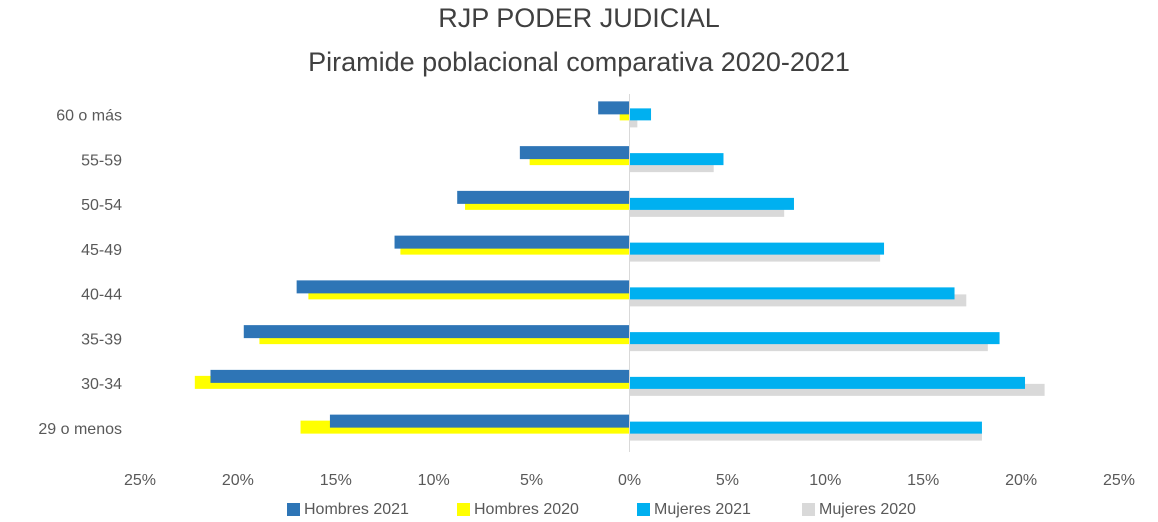  I want to click on legend-label: Mujeres 2021, so click(702, 509).